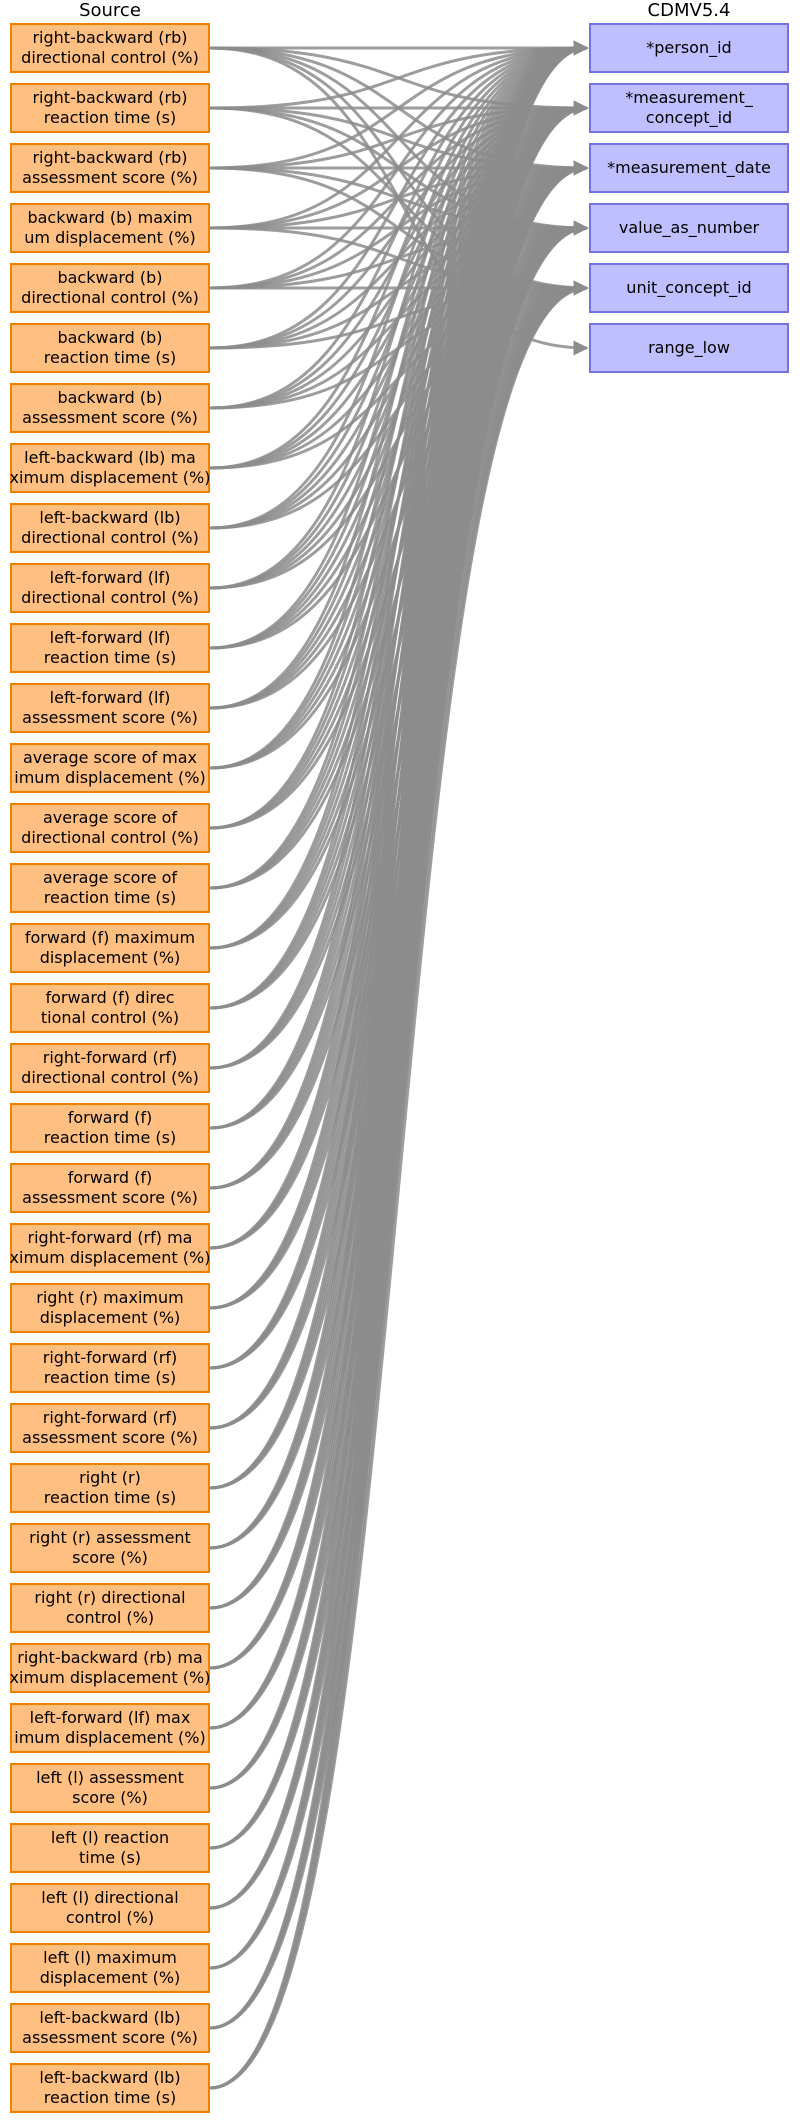 This screenshot has width=800, height=2125. What do you see at coordinates (110, 2028) in the screenshot?
I see `source-node: left-backward (lb) assessment score (%)` at bounding box center [110, 2028].